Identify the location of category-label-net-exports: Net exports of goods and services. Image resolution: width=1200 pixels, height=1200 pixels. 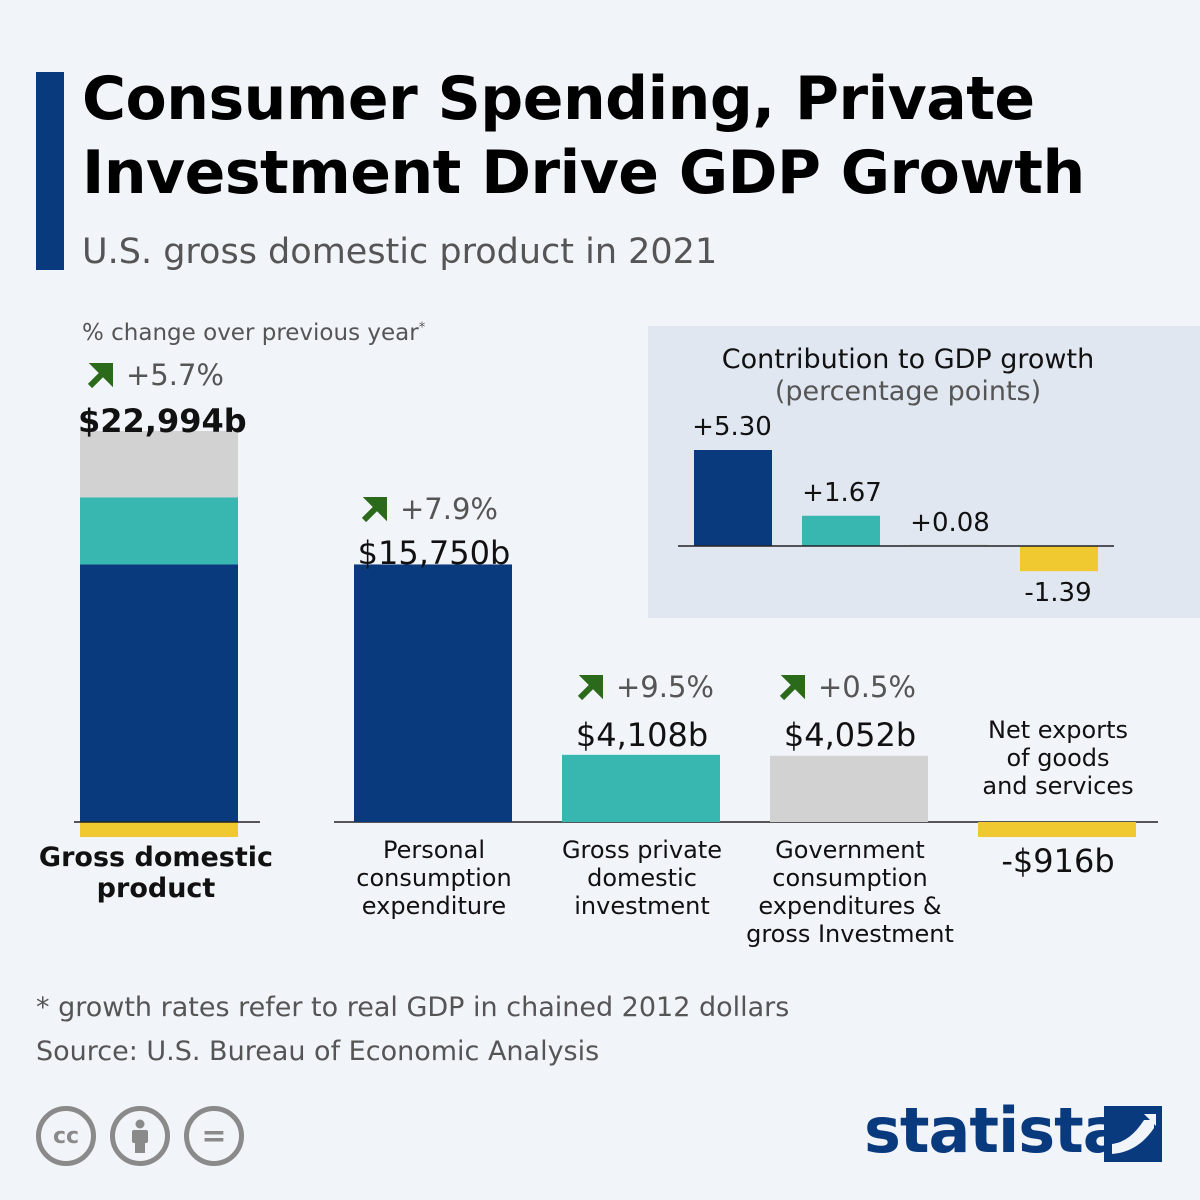
(1058, 758).